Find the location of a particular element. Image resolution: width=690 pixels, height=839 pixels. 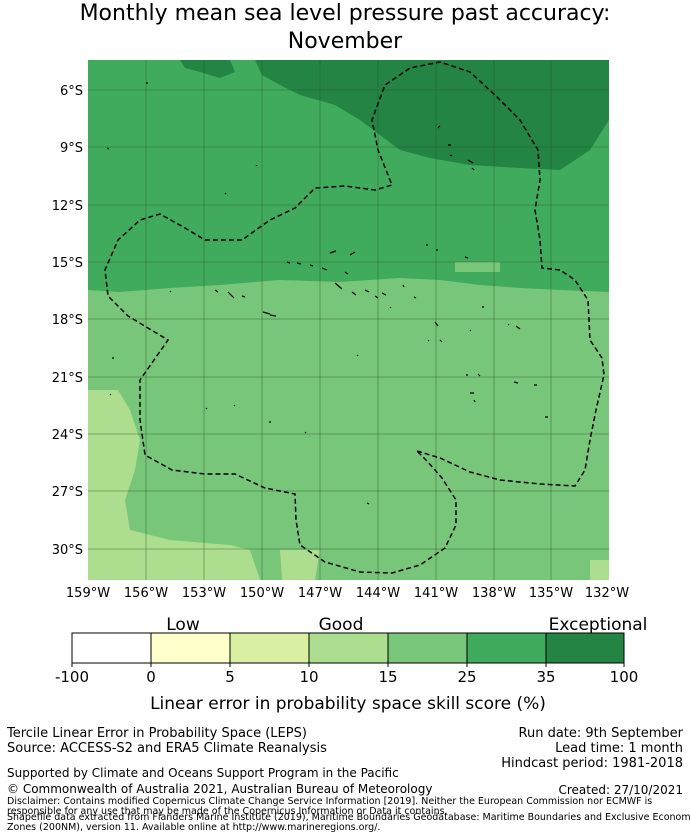

lon-label: 138°W is located at coordinates (494, 593).